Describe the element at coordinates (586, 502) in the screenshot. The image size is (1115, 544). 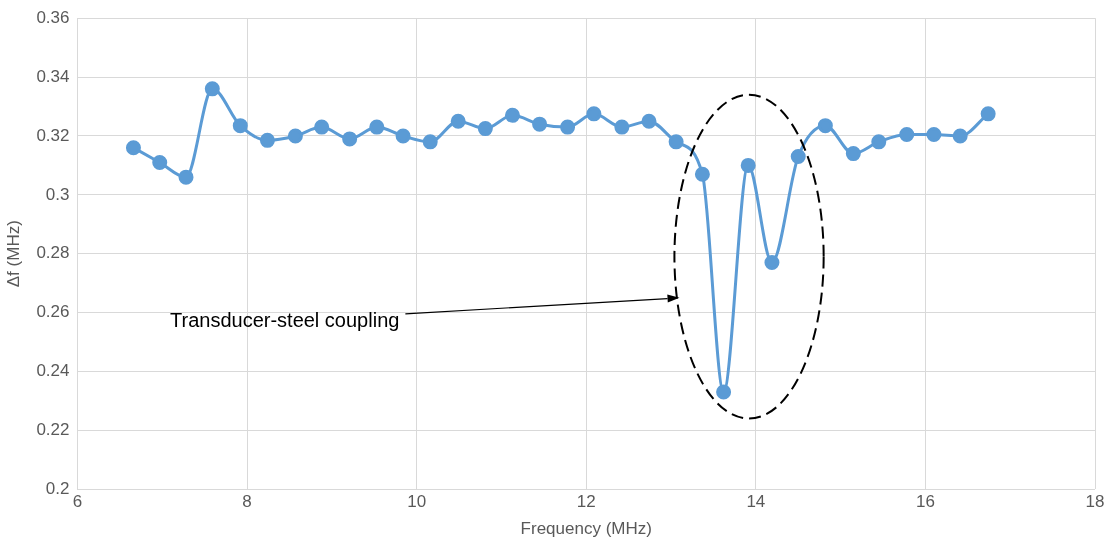
I see `x-tick-label: 12` at that location.